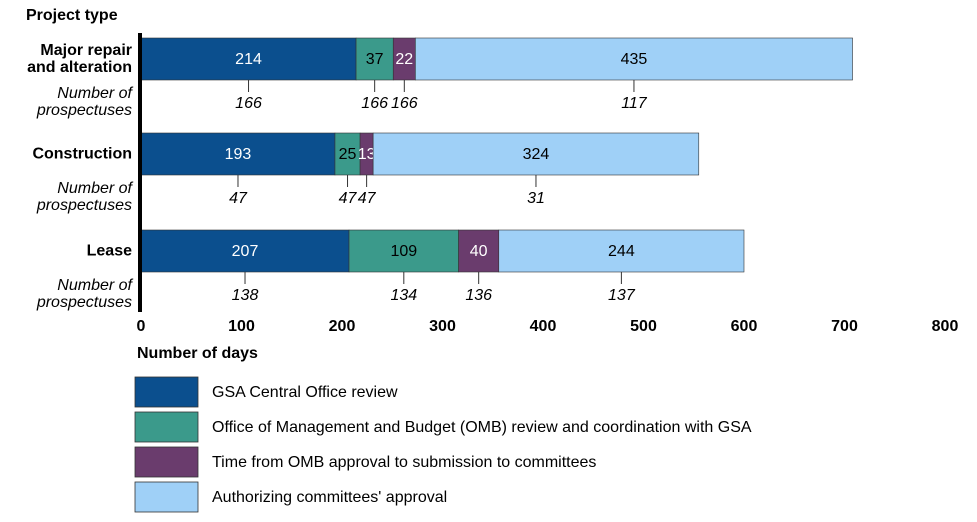 This screenshot has height=522, width=977. Describe the element at coordinates (945, 326) in the screenshot. I see `x-tick-label: 800` at that location.